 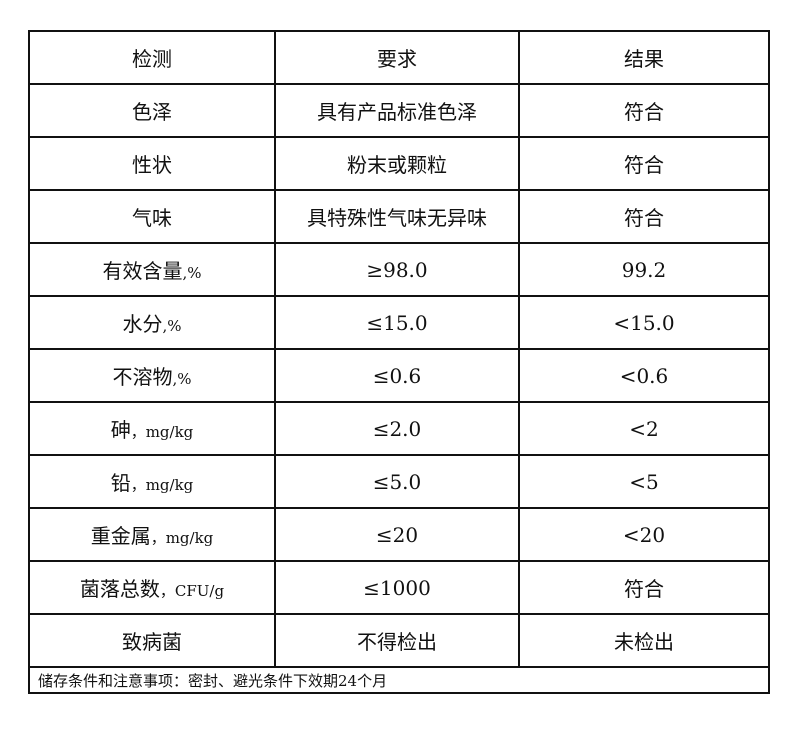 I want to click on table-row: 菌落总数，CFU/g ≤1000 符合, so click(x=399, y=587).